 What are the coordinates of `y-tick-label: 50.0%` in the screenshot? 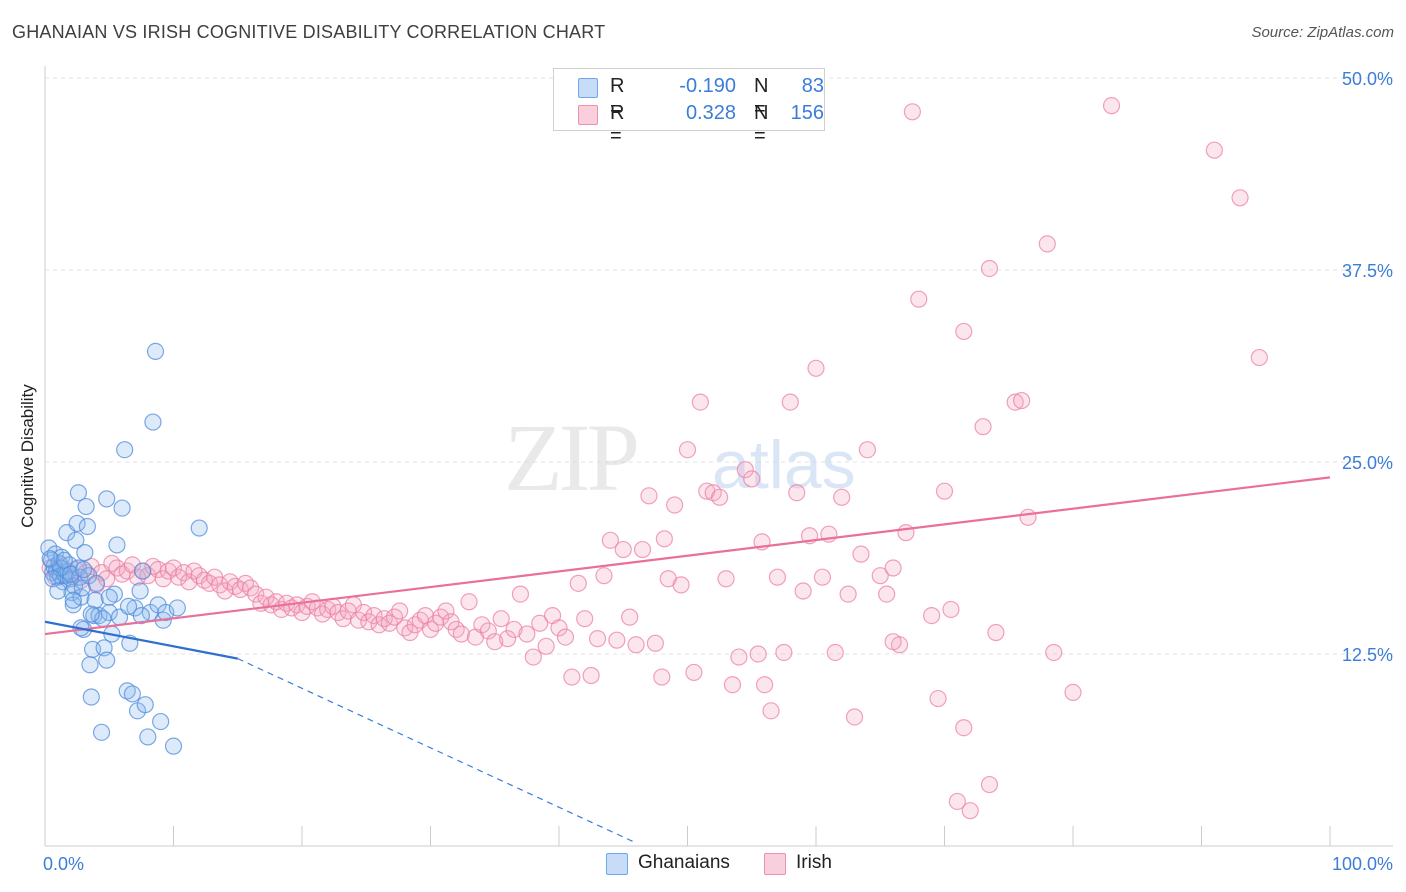 It's located at (1367, 79).